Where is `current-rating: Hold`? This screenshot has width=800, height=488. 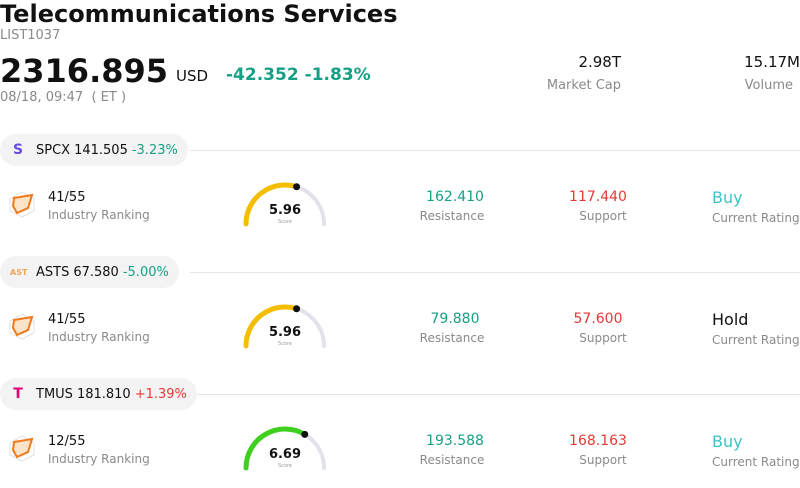
current-rating: Hold is located at coordinates (730, 319).